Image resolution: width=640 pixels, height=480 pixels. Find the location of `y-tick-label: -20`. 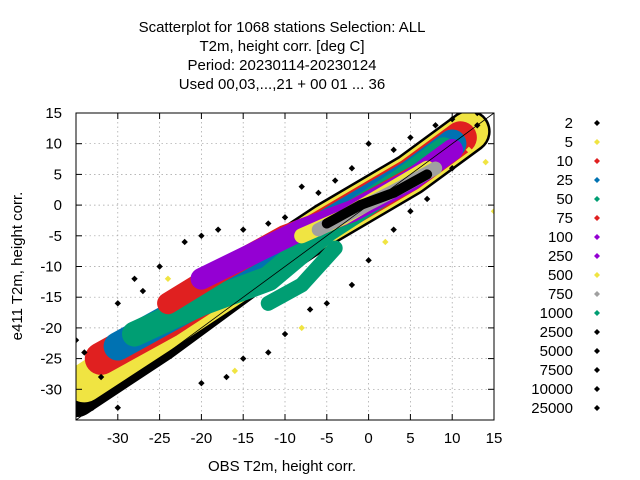

y-tick-label: -20 is located at coordinates (51, 328).